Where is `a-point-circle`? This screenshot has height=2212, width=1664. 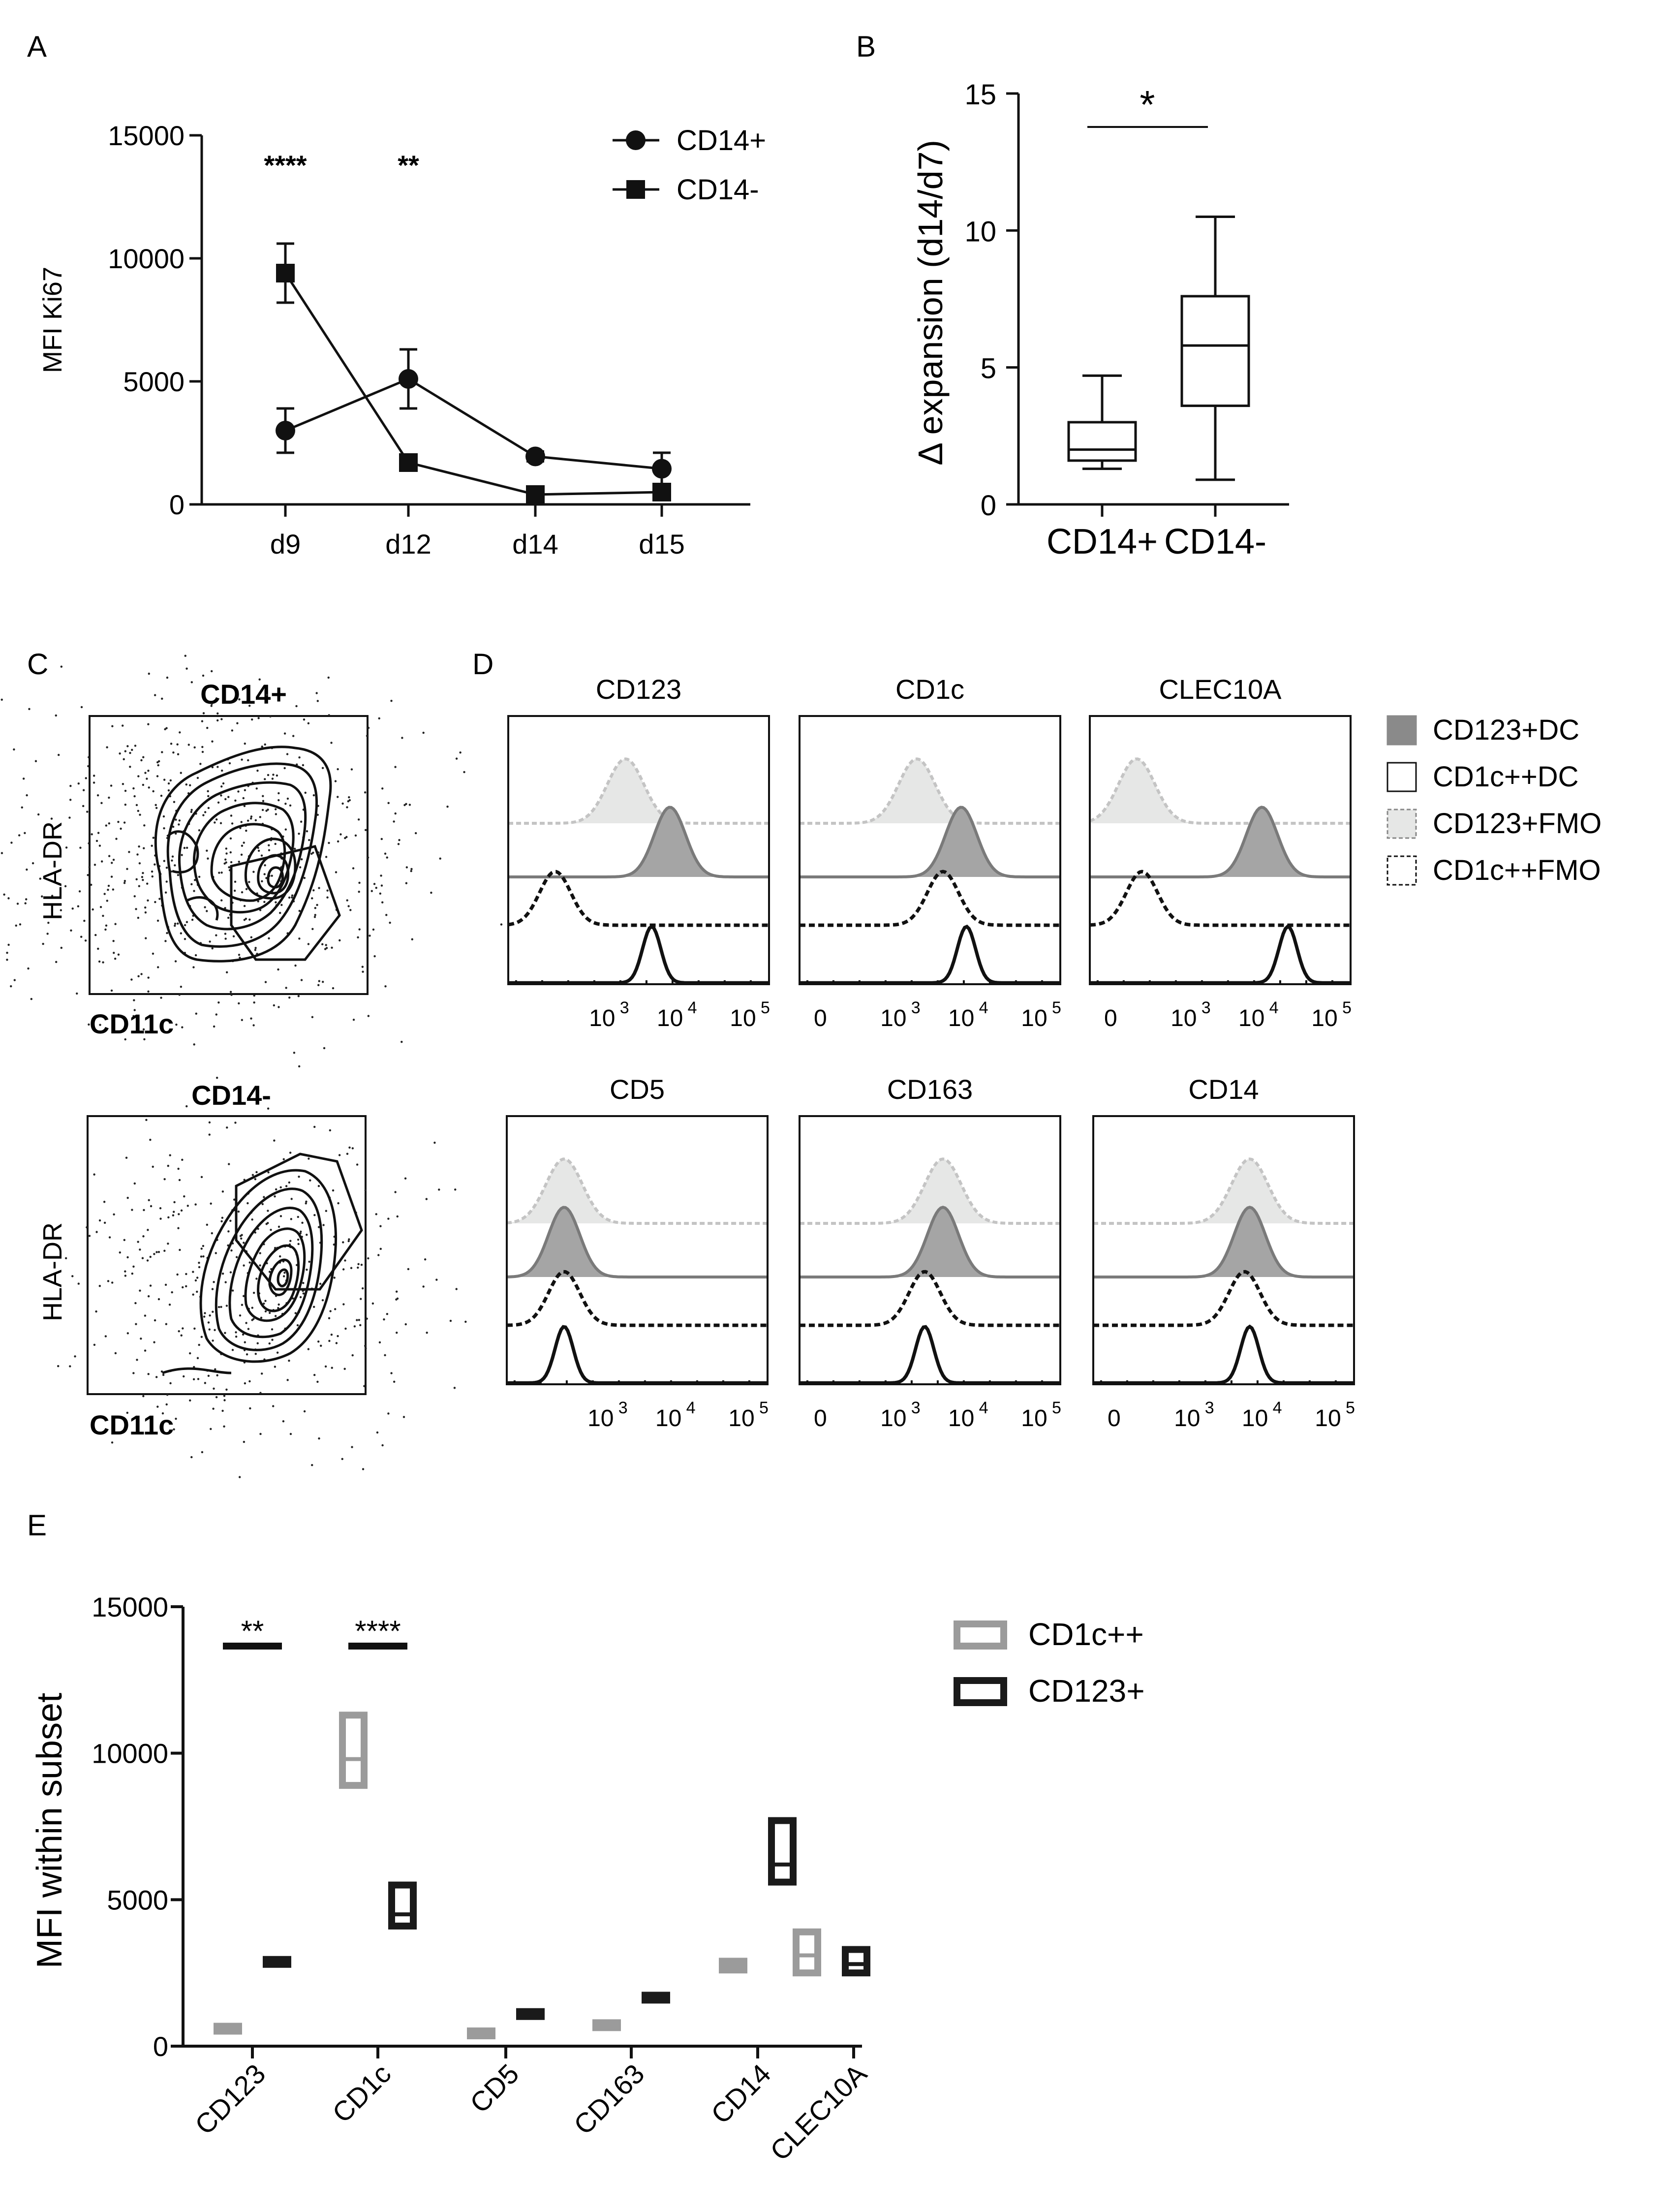
a-point-circle is located at coordinates (662, 469).